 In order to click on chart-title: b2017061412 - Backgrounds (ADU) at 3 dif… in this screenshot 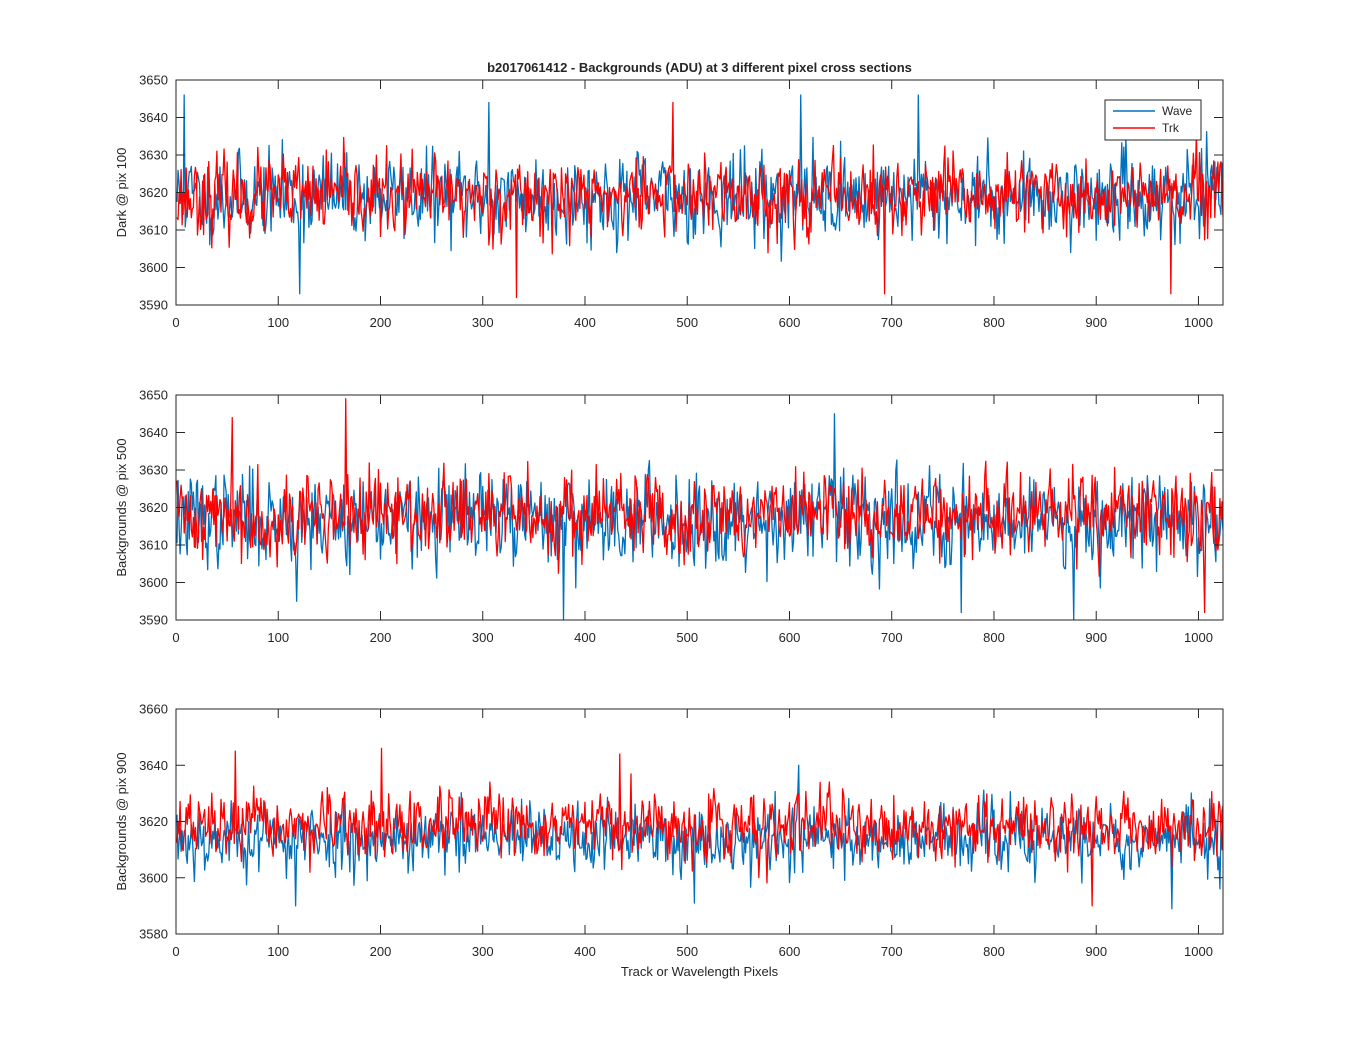, I will do `click(699, 67)`.